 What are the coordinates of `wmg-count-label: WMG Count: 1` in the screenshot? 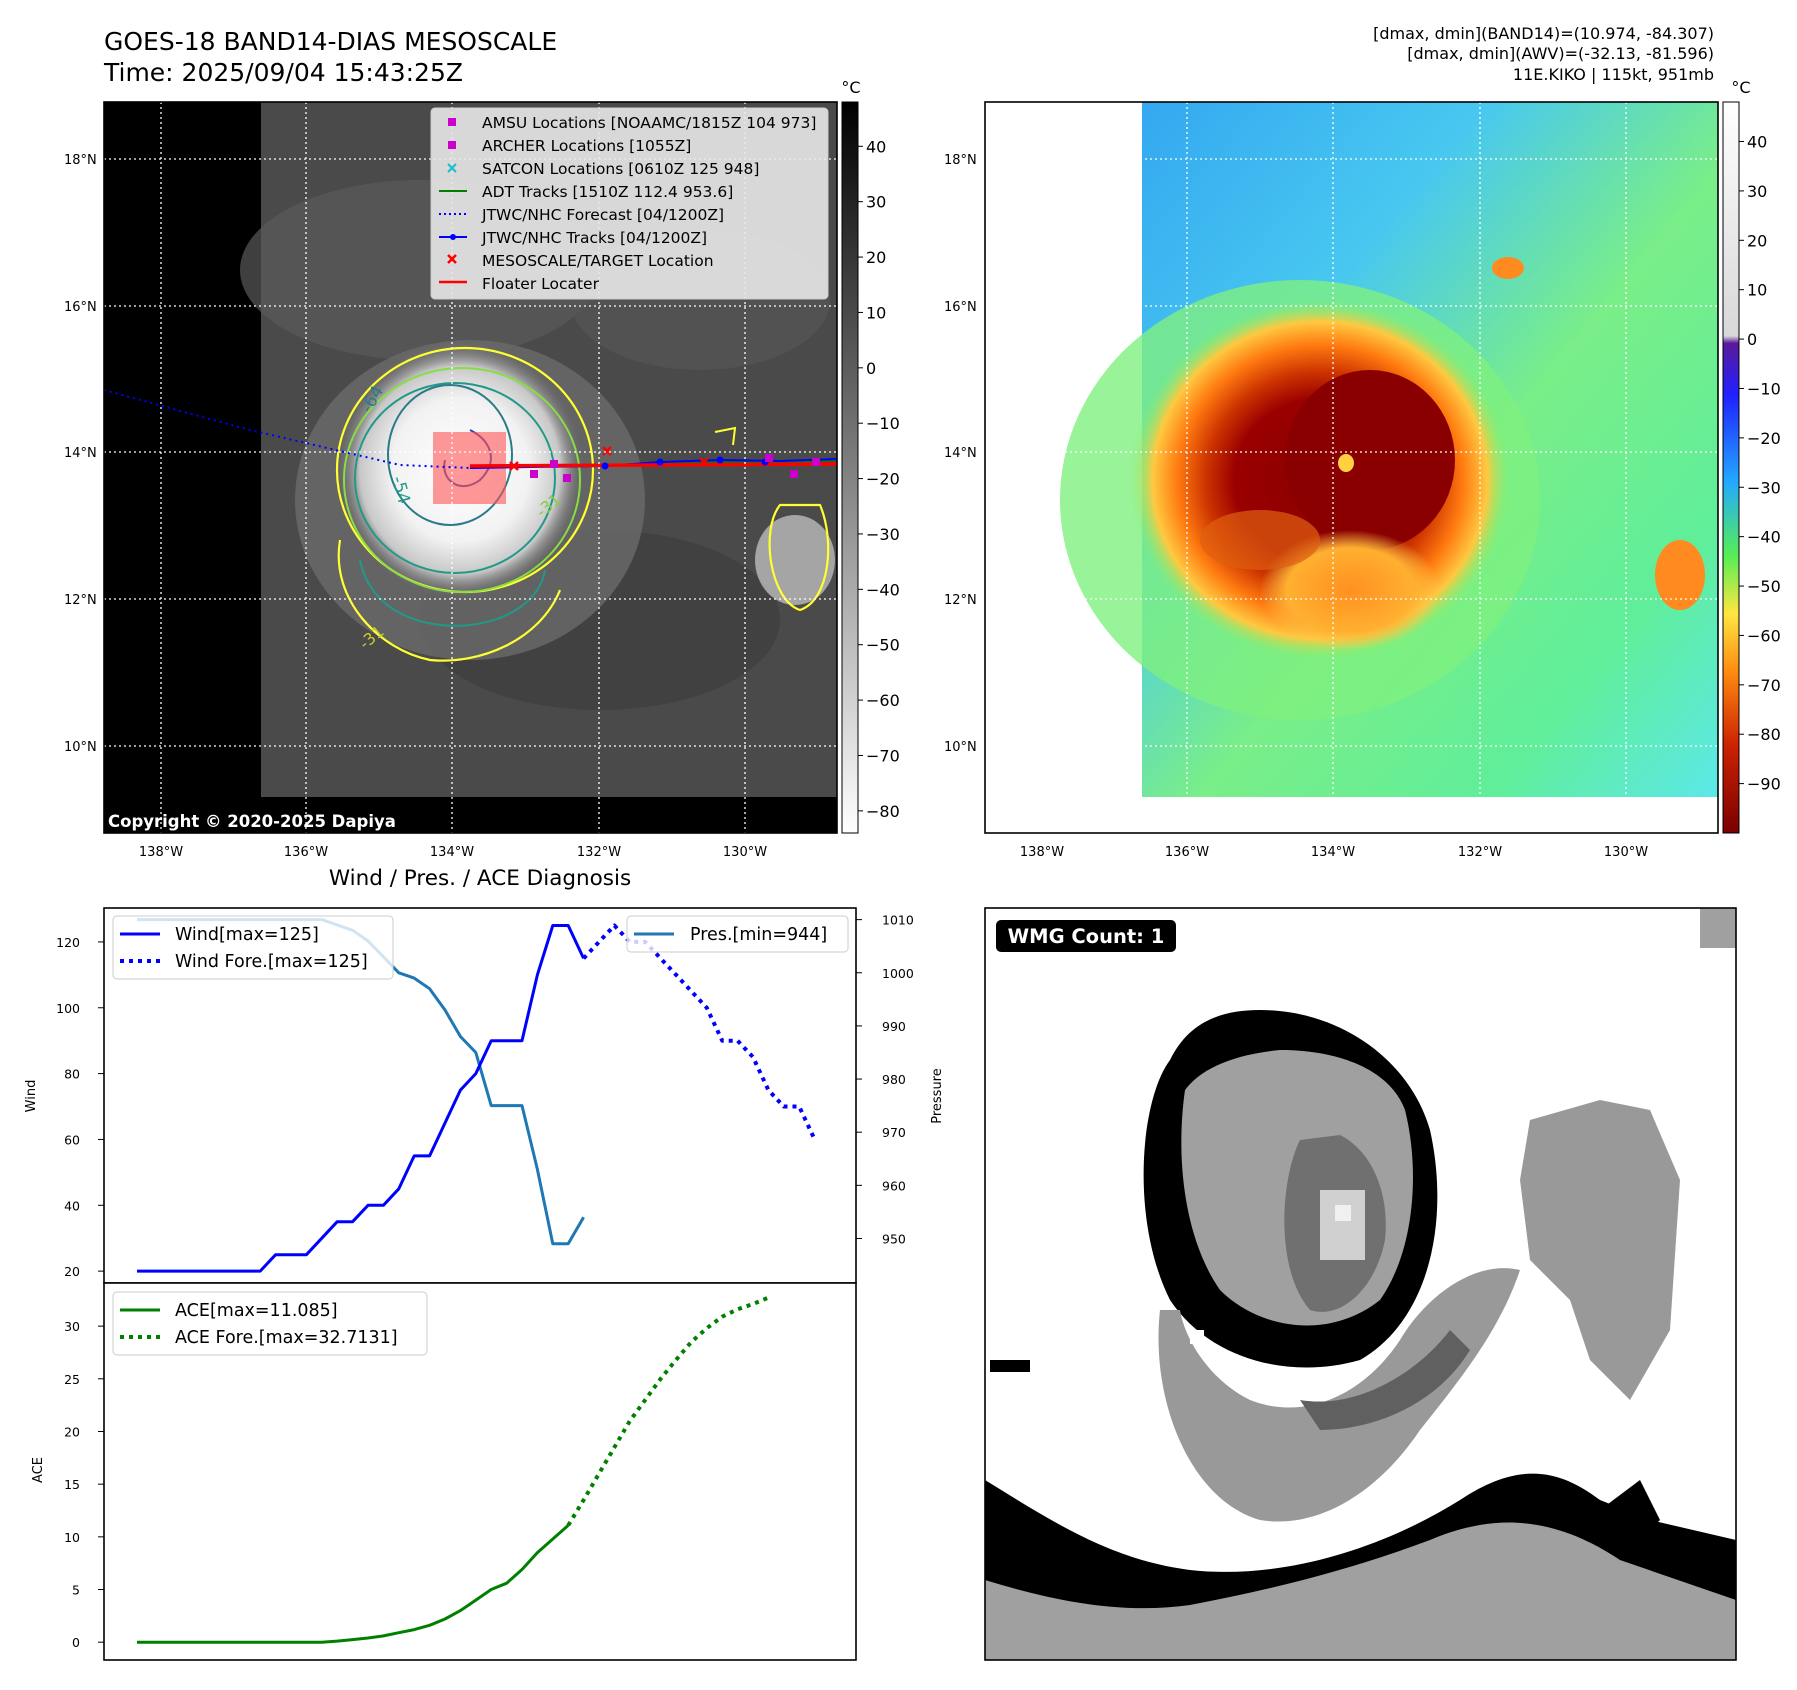 It's located at (1086, 936).